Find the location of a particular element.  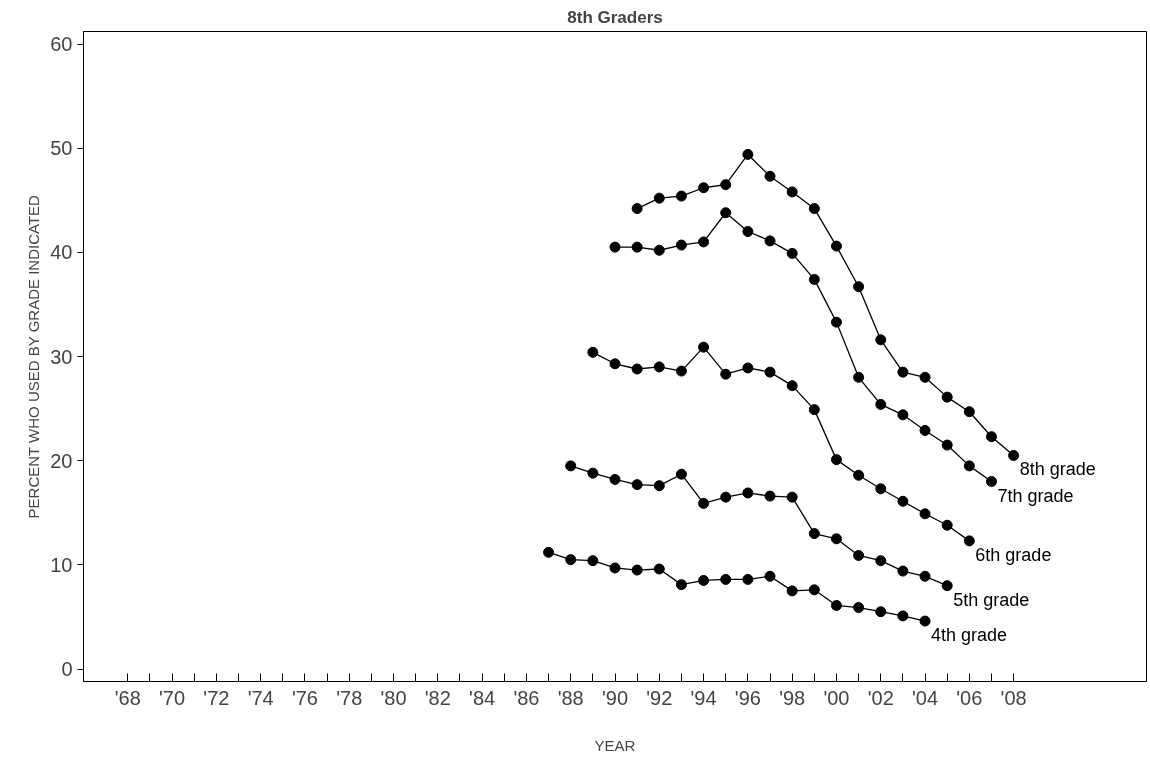

x-tick-label: '82 is located at coordinates (437, 697).